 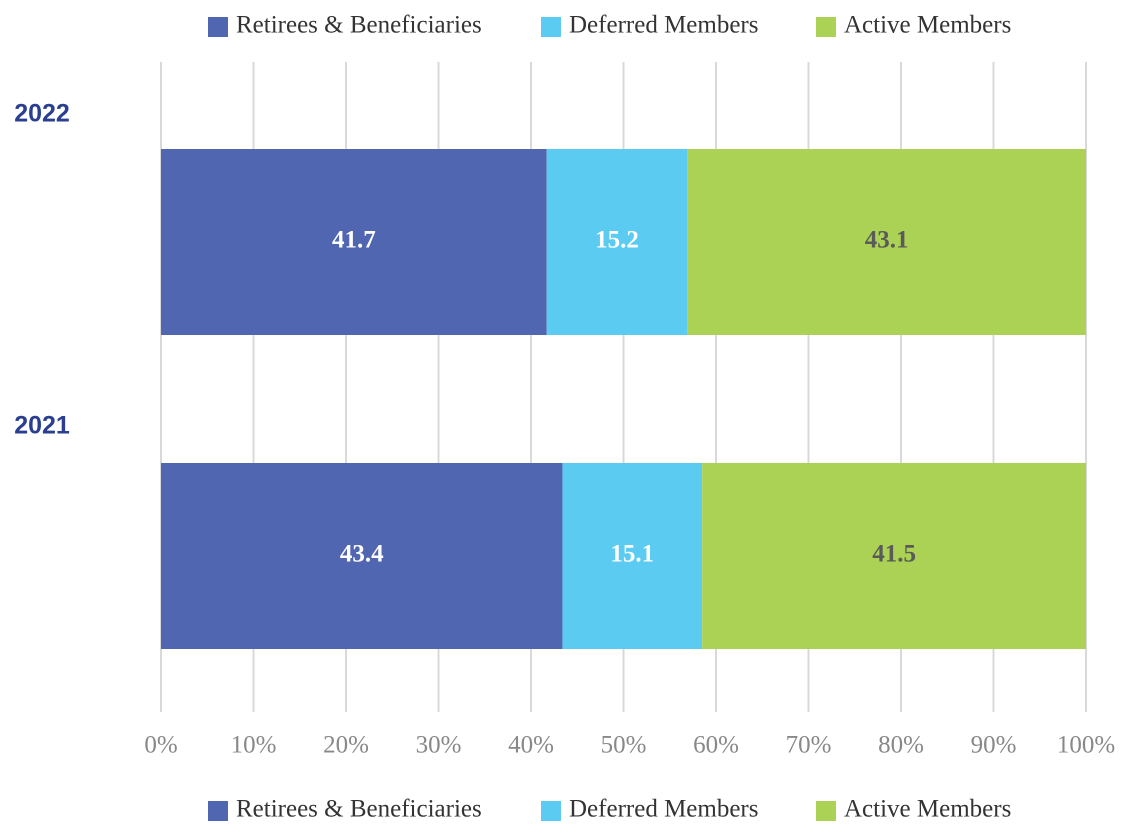 I want to click on category-label: 2021, so click(x=42, y=426).